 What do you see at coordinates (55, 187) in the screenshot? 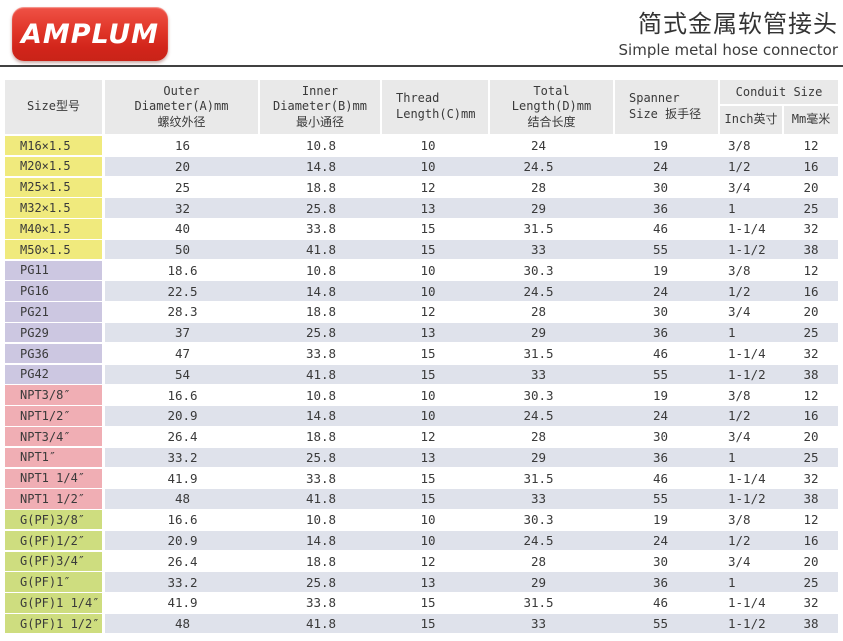
I see `size-cell: M25×1.5` at bounding box center [55, 187].